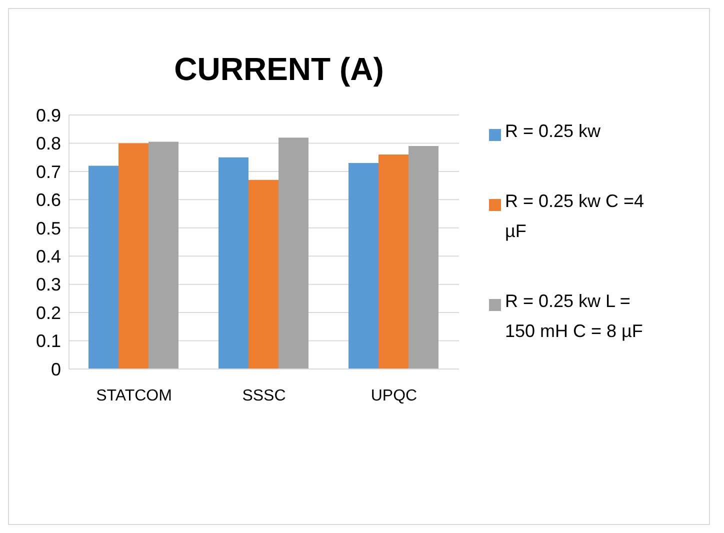 The width and height of the screenshot is (724, 533). I want to click on chart-title: CURRENT (A), so click(279, 69).